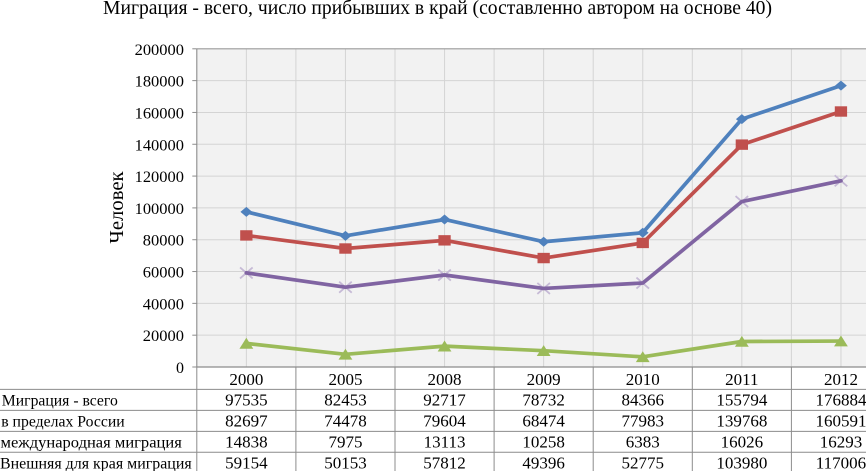  What do you see at coordinates (92, 442) in the screenshot?
I see `svg-text: международная миграция` at bounding box center [92, 442].